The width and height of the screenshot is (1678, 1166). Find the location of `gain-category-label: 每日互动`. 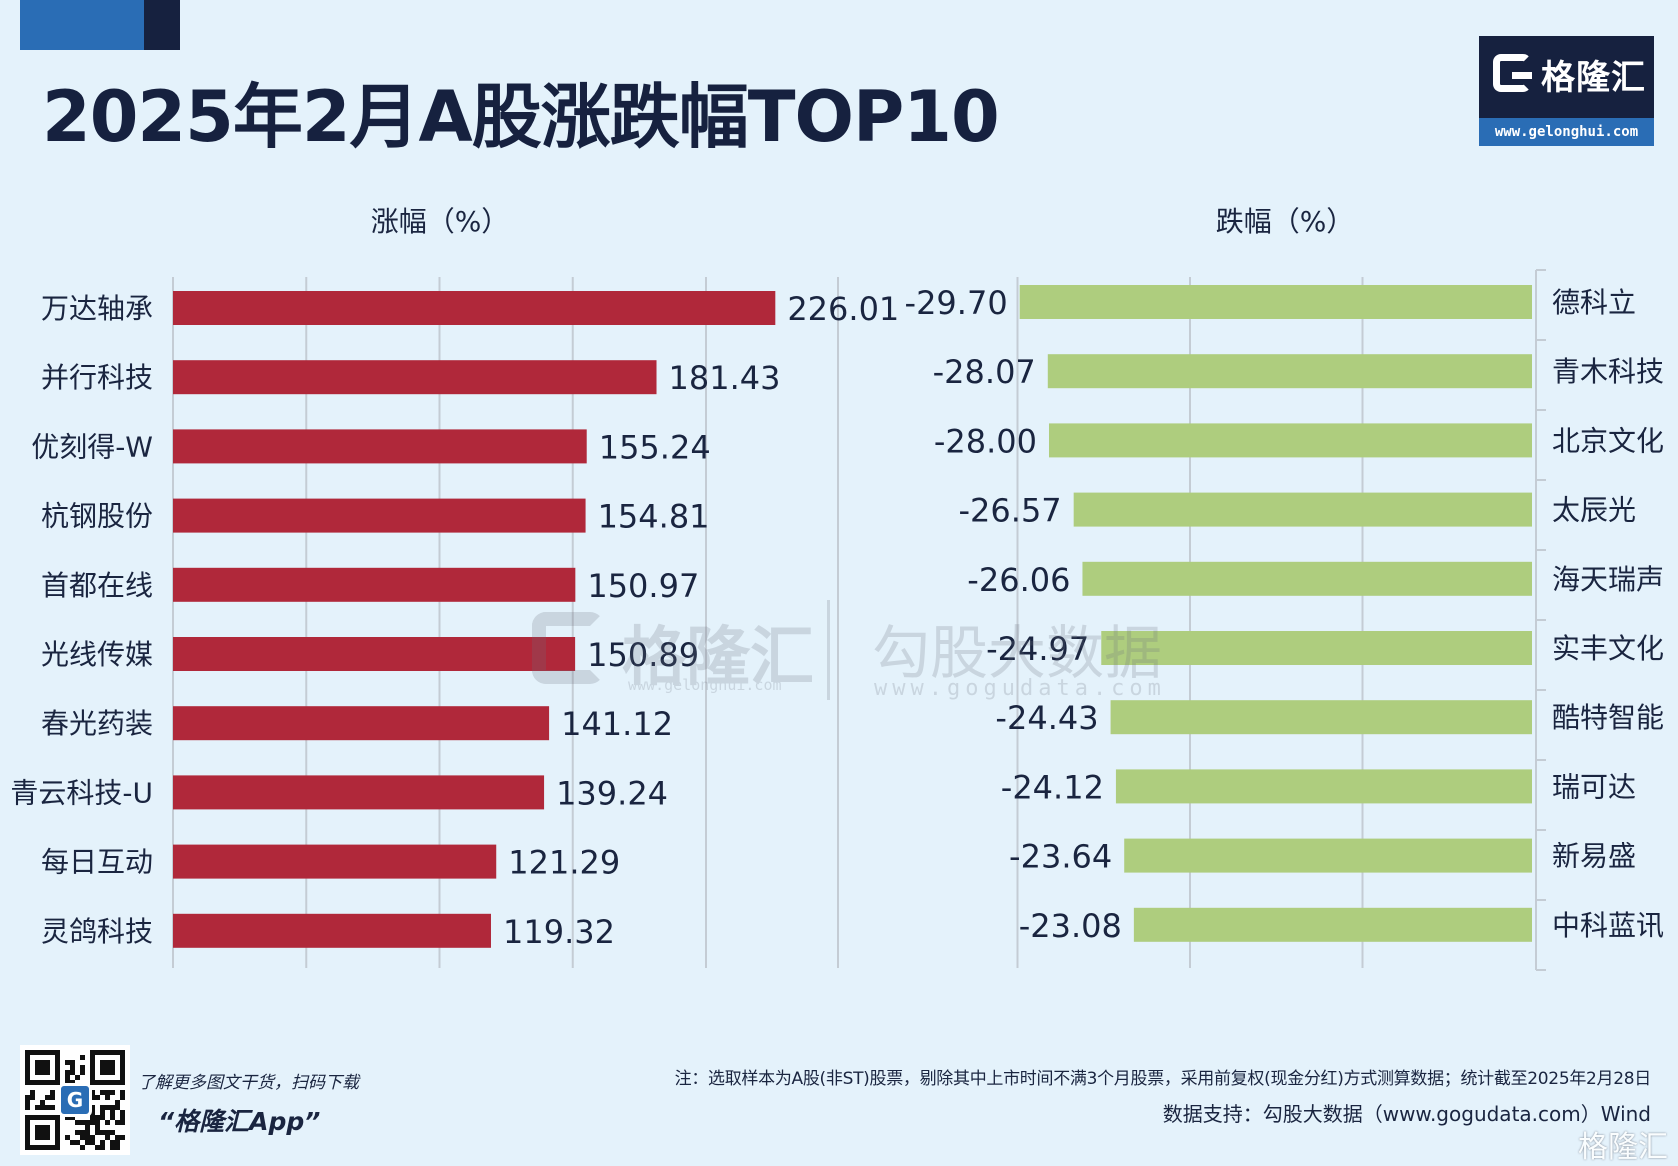

gain-category-label: 每日互动 is located at coordinates (97, 862).